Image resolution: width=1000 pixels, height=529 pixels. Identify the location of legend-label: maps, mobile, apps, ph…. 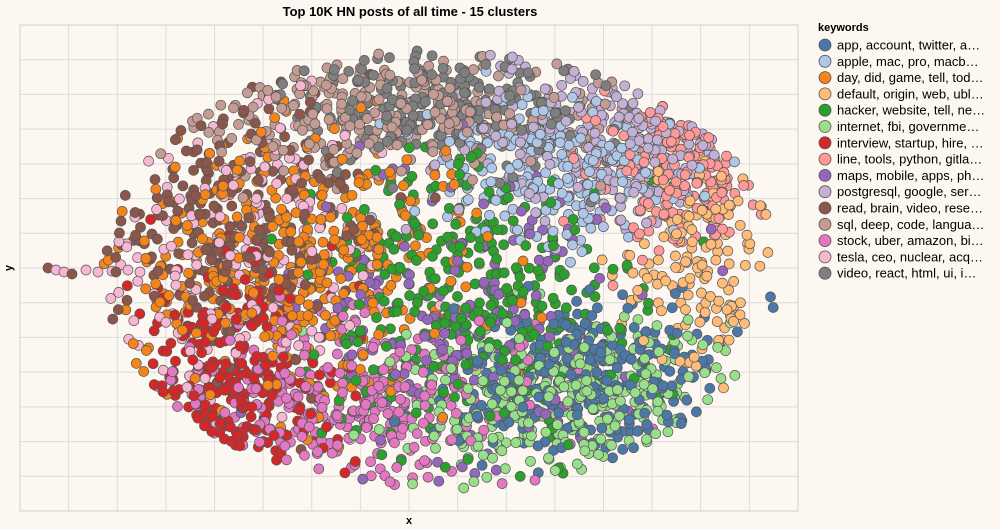
(910, 175).